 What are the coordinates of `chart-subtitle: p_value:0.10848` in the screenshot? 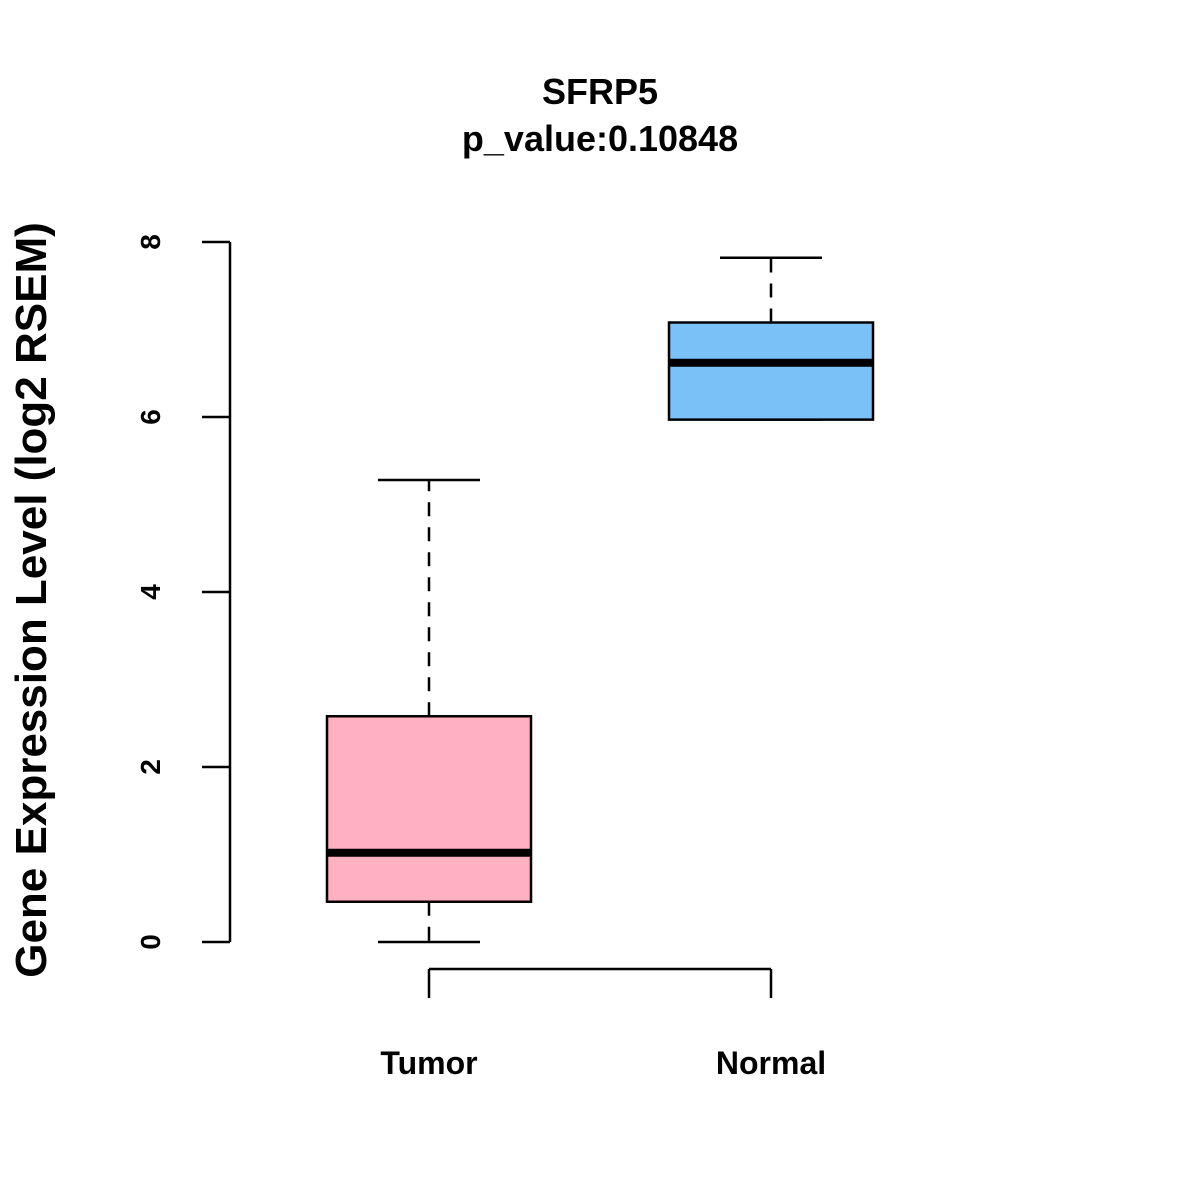 It's located at (600, 138).